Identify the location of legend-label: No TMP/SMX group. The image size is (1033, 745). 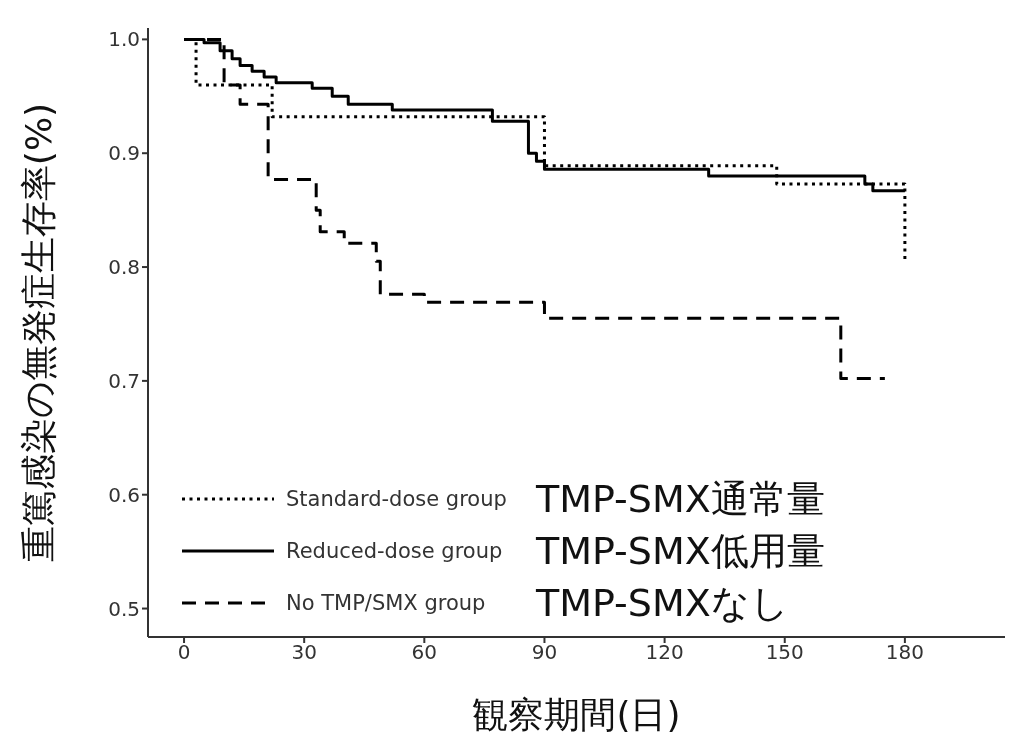
(386, 603).